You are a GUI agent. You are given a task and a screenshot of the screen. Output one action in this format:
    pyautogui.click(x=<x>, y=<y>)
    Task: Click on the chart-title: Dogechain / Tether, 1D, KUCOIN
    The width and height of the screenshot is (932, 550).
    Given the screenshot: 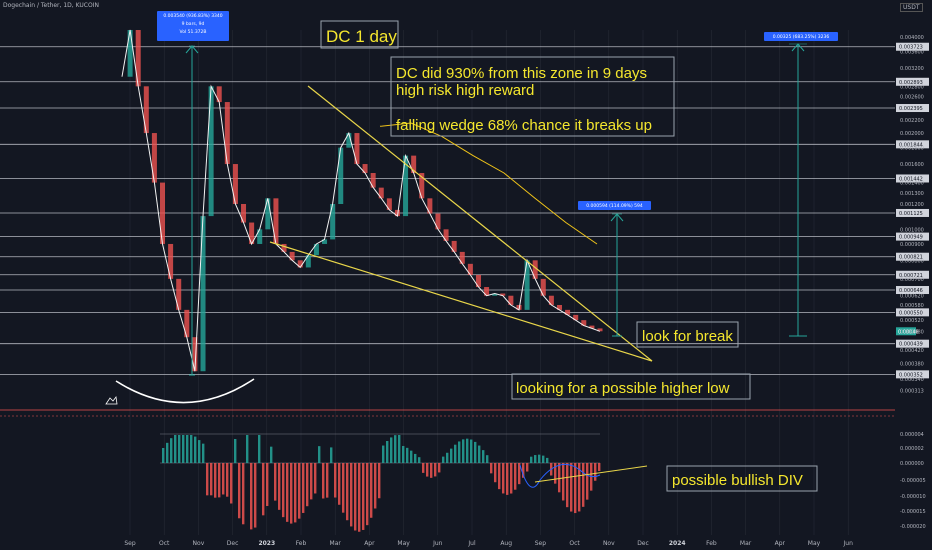 What is the action you would take?
    pyautogui.click(x=51, y=5)
    